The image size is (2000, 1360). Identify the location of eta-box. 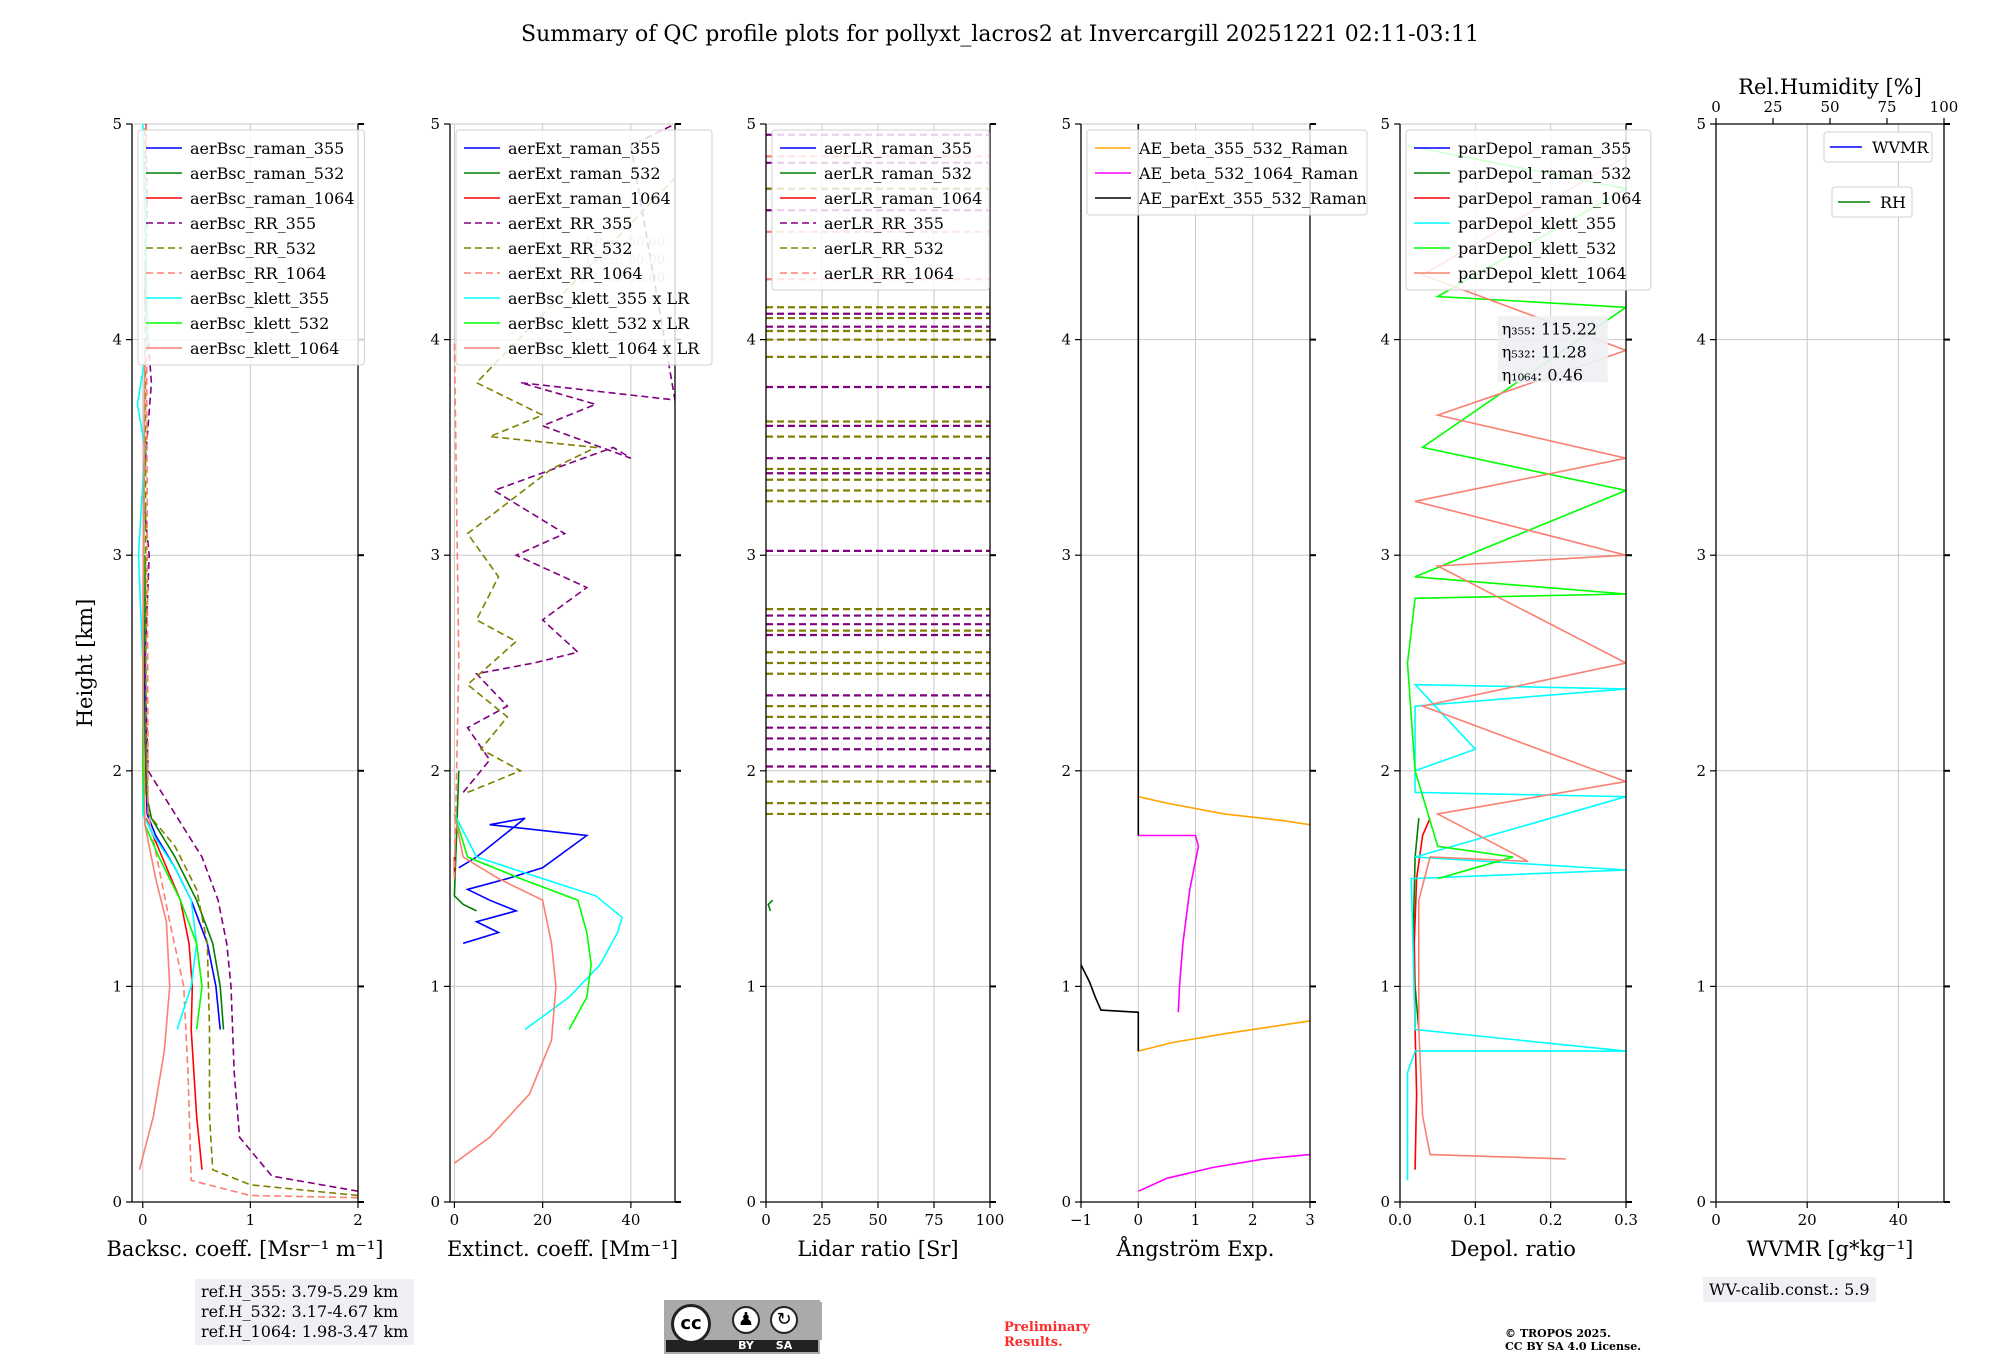
(1552, 349).